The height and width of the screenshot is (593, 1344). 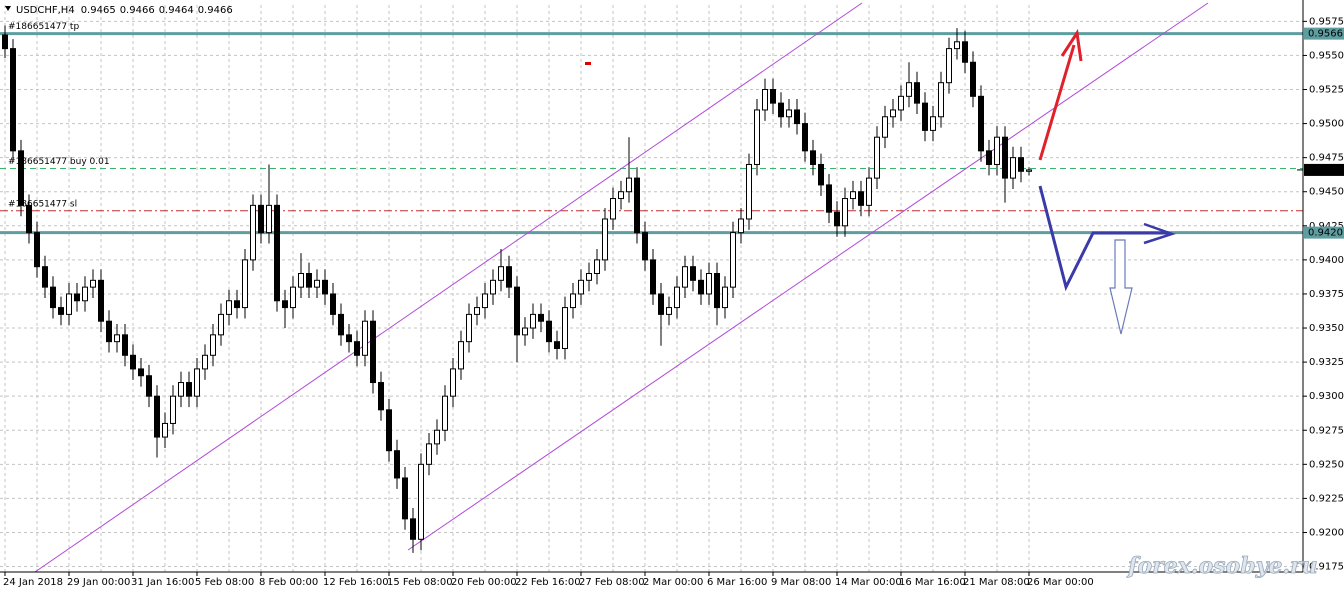 I want to click on watermark: forex.osobye.ru, so click(x=1222, y=566).